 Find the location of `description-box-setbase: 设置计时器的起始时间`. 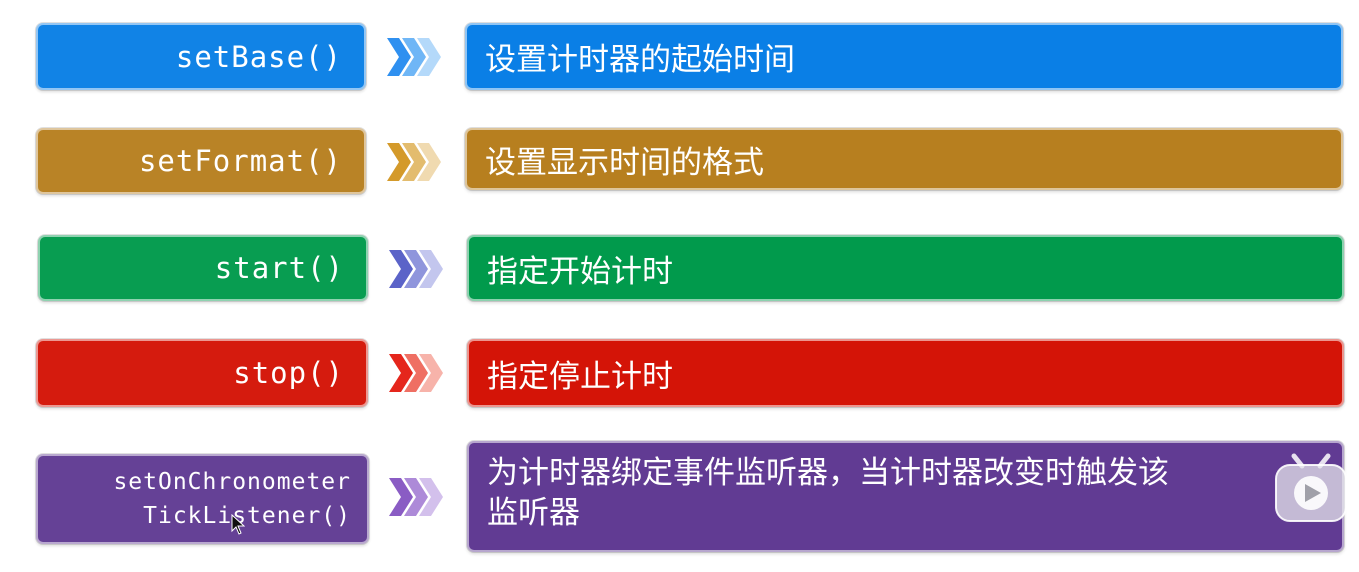

description-box-setbase: 设置计时器的起始时间 is located at coordinates (904, 56).